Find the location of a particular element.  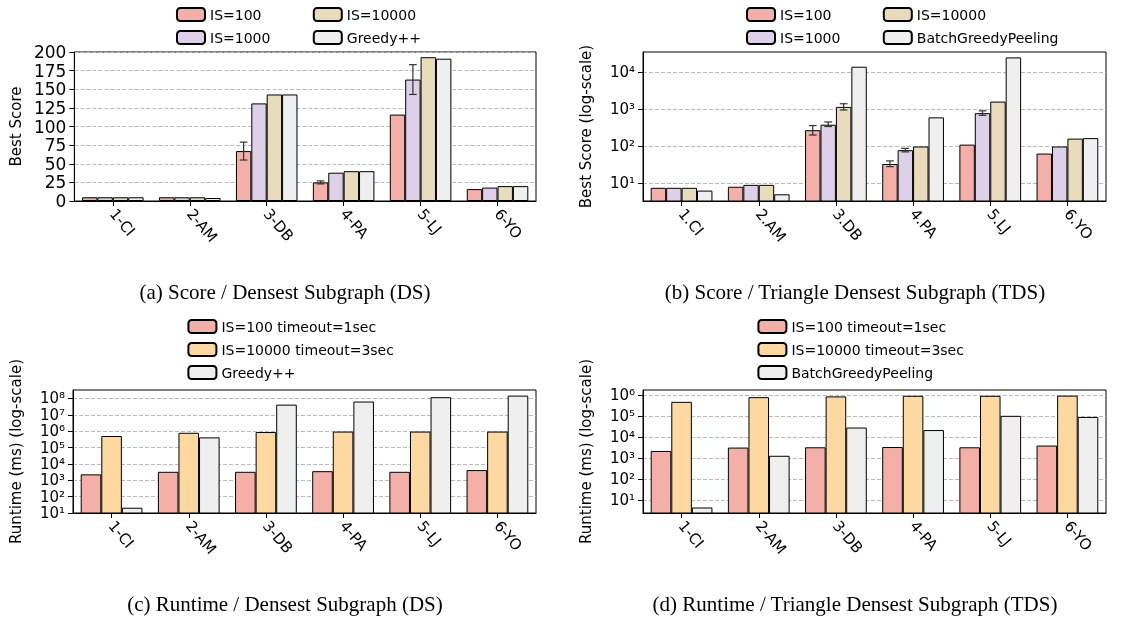

y-tick-label: 150 is located at coordinates (50, 89).